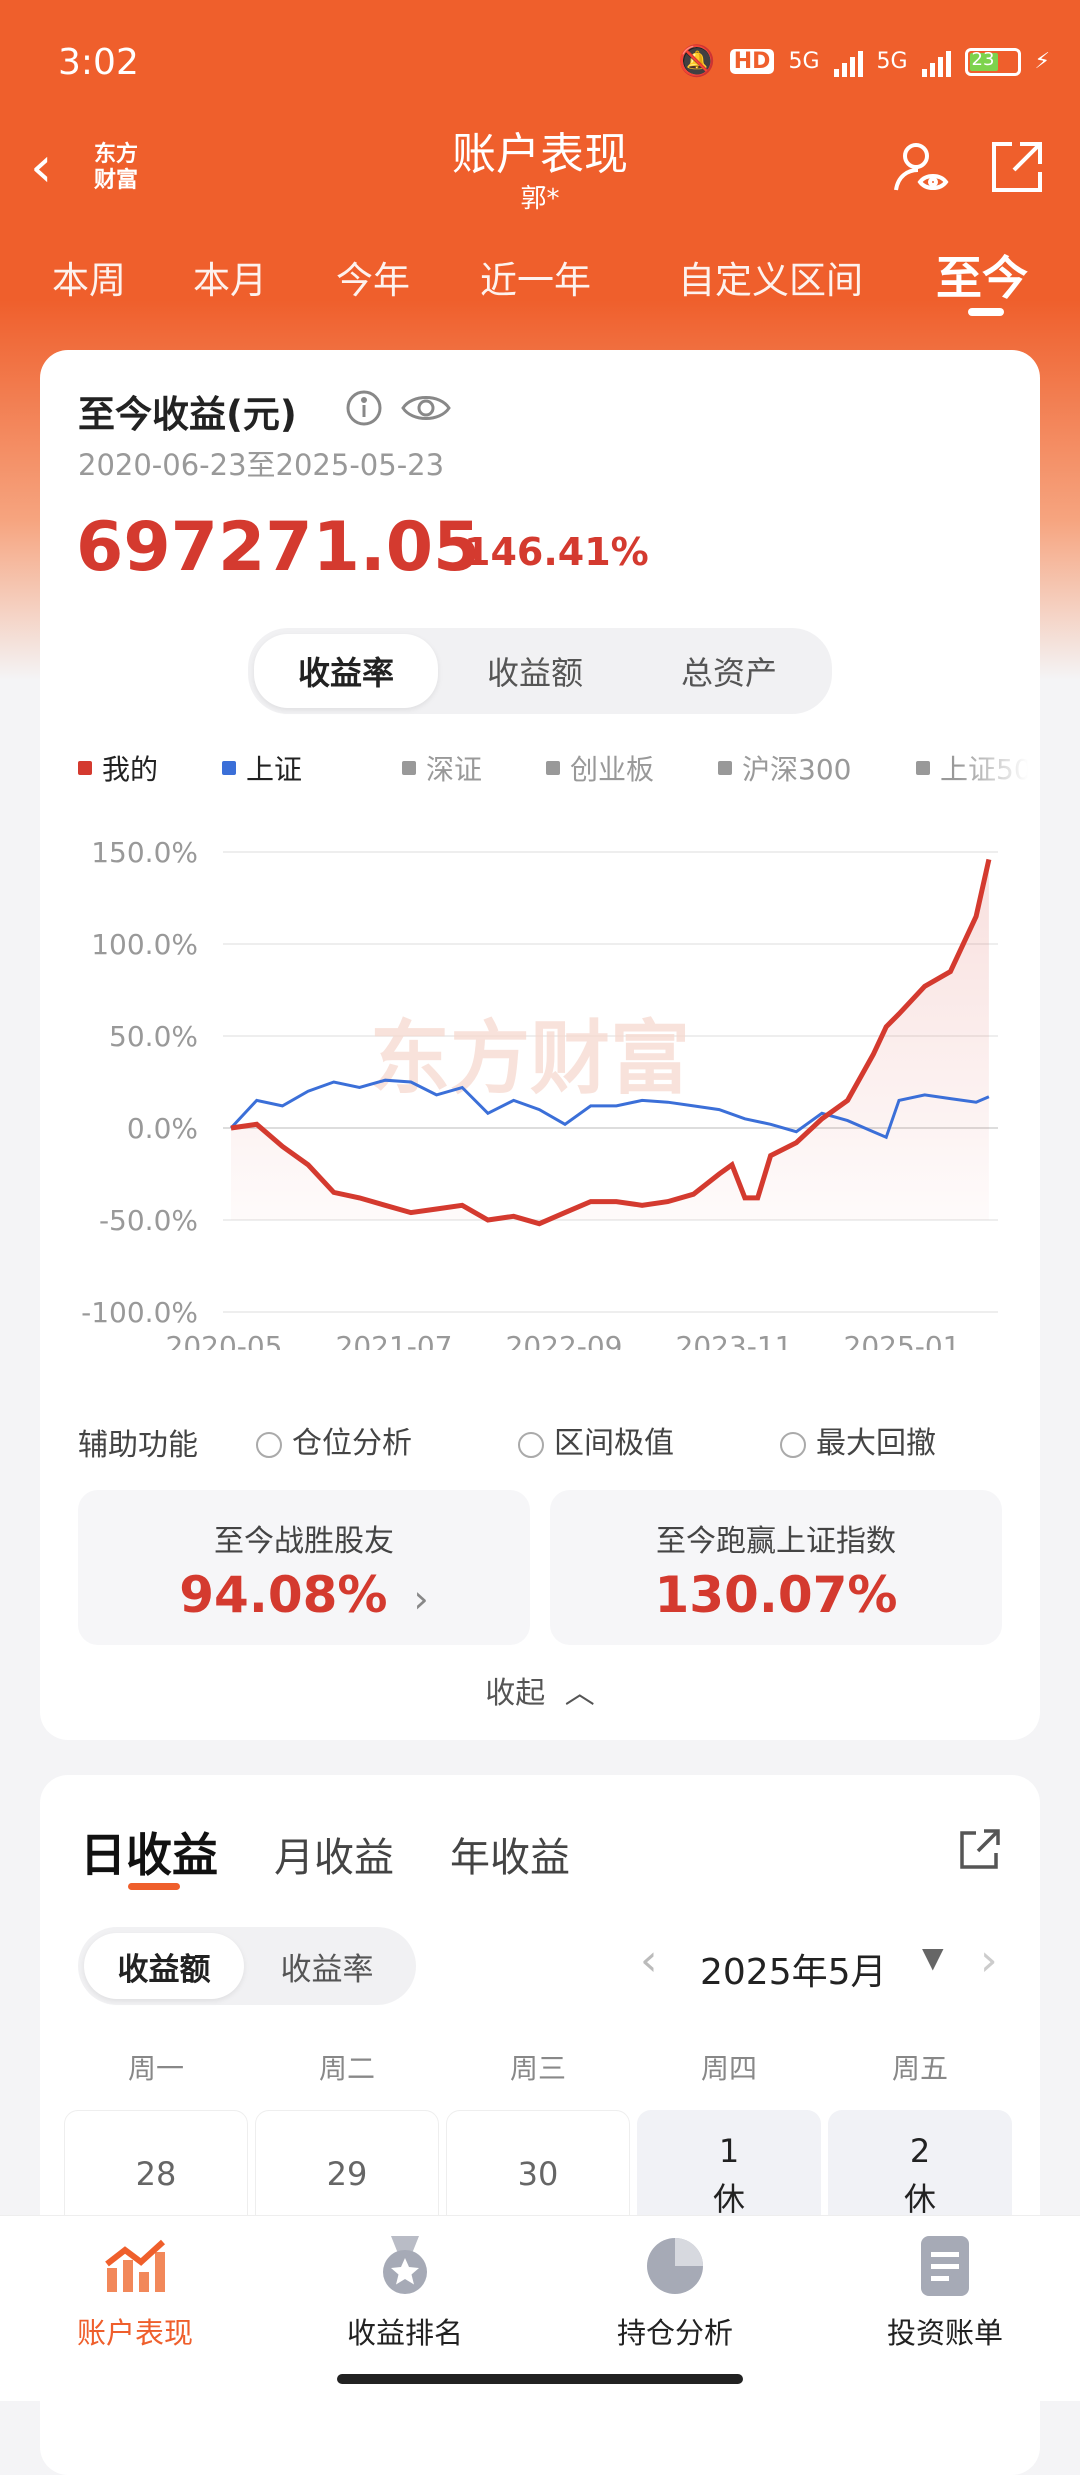 This screenshot has width=1080, height=2475. I want to click on date-range: 2020-06-23至2025-05-23, so click(261, 465).